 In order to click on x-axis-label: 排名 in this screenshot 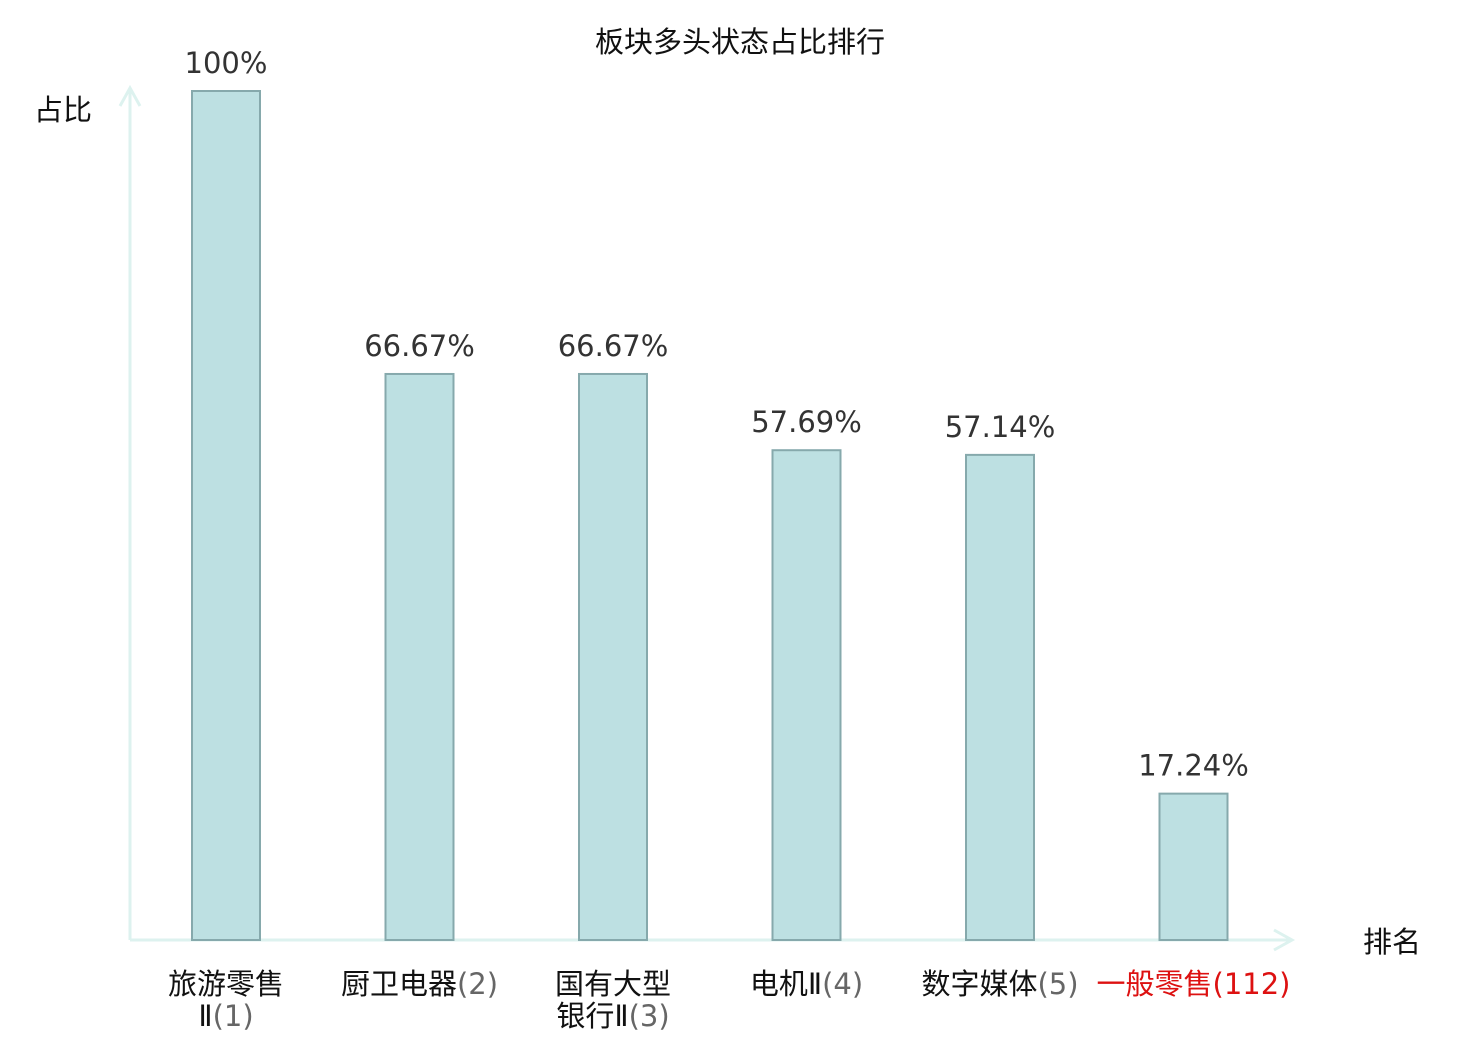, I will do `click(1392, 942)`.